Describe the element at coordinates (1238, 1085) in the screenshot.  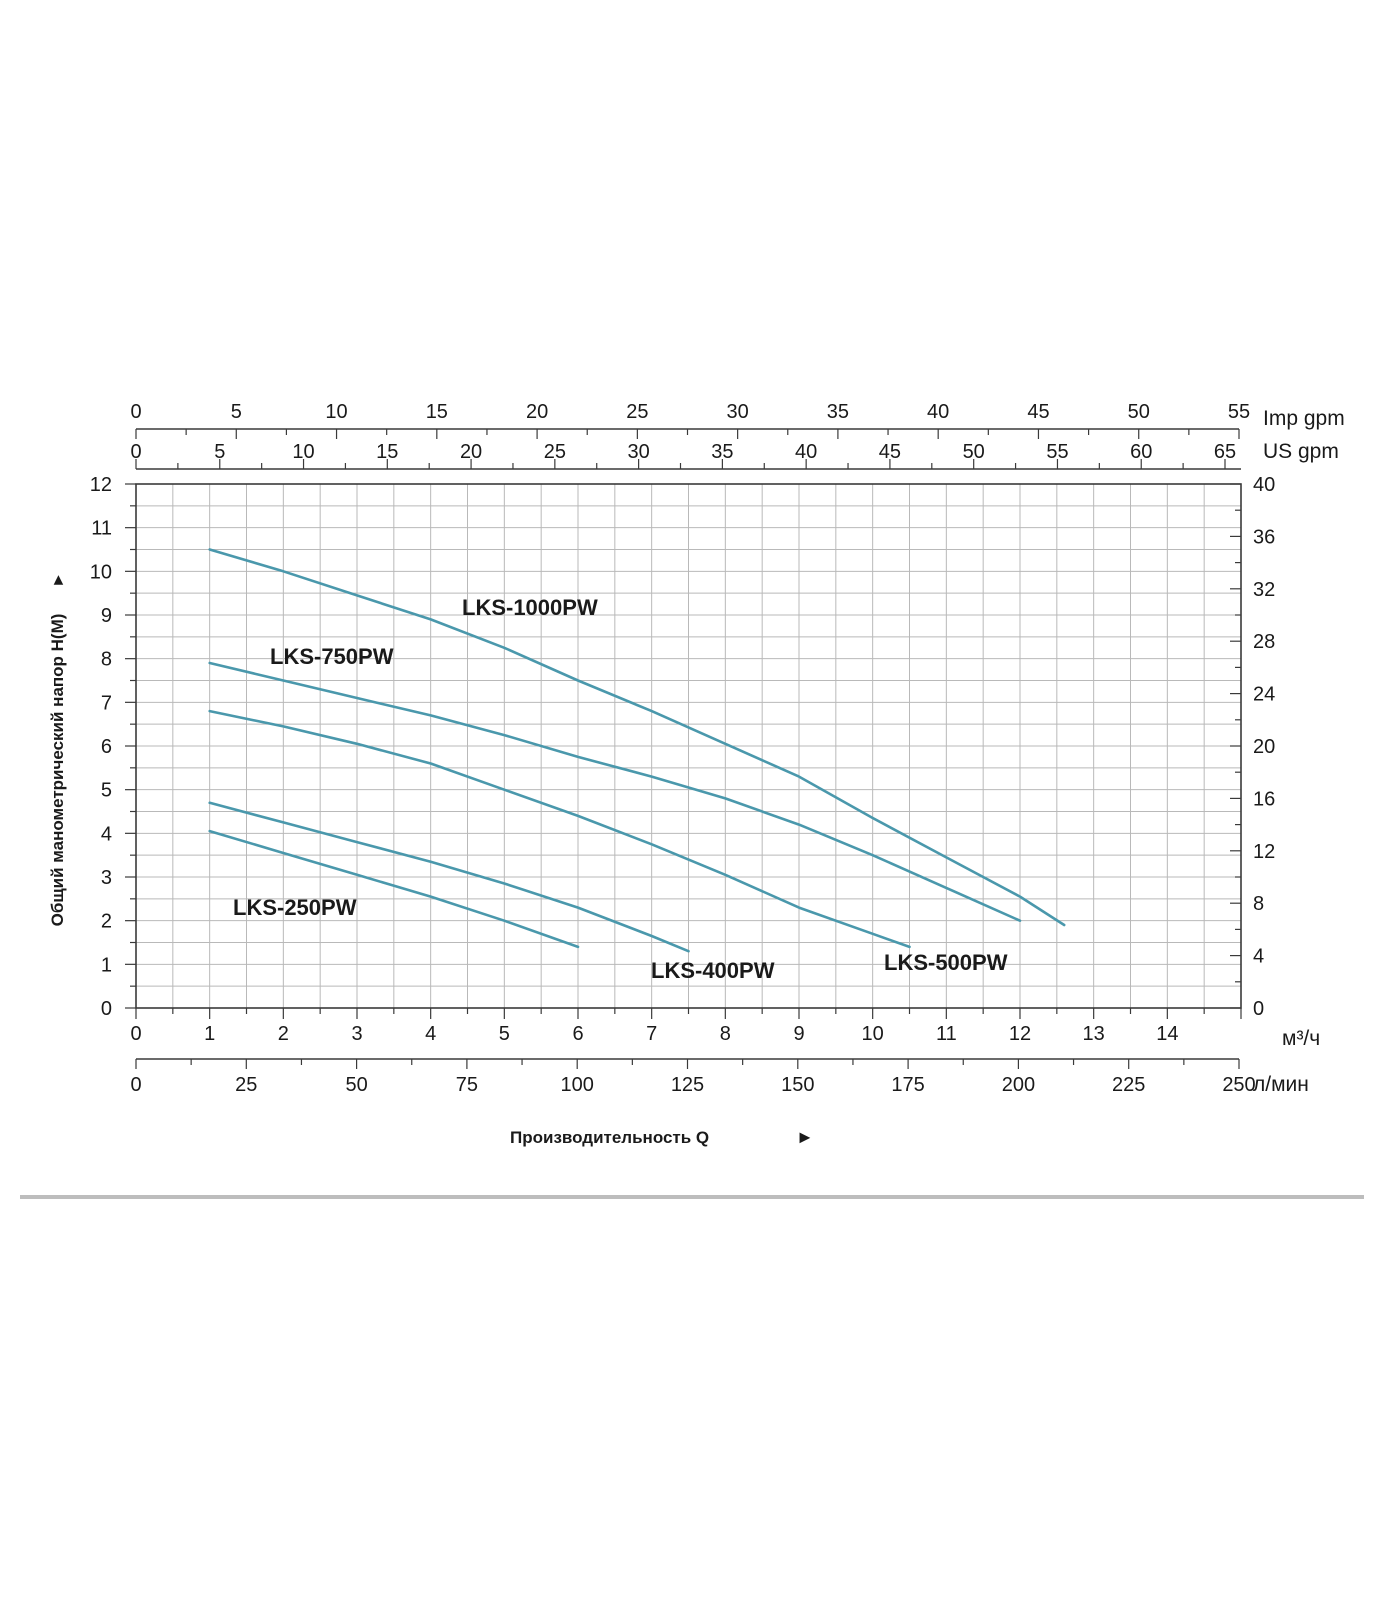
I see `l-min-tick-label: 250` at that location.